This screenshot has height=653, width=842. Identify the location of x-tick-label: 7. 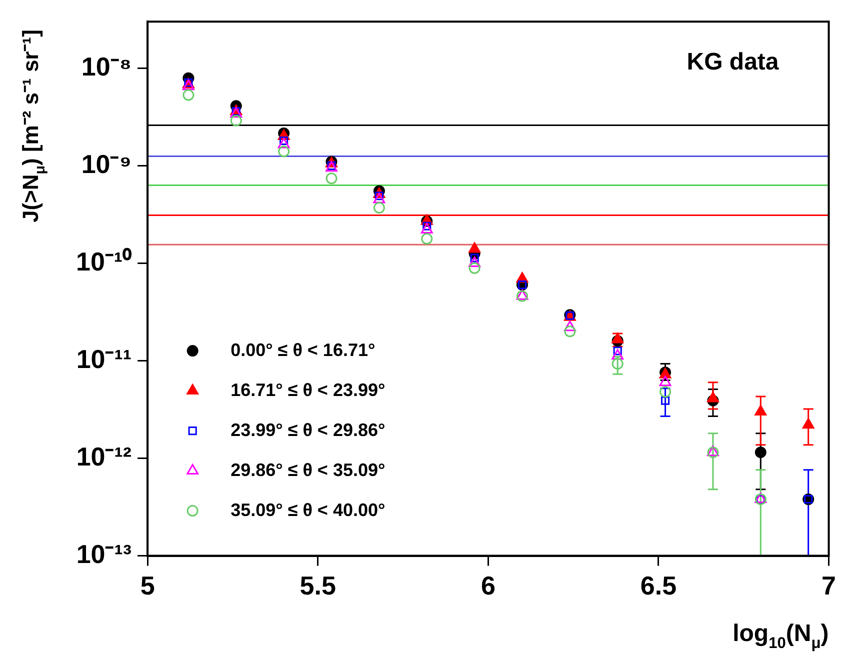
(829, 585).